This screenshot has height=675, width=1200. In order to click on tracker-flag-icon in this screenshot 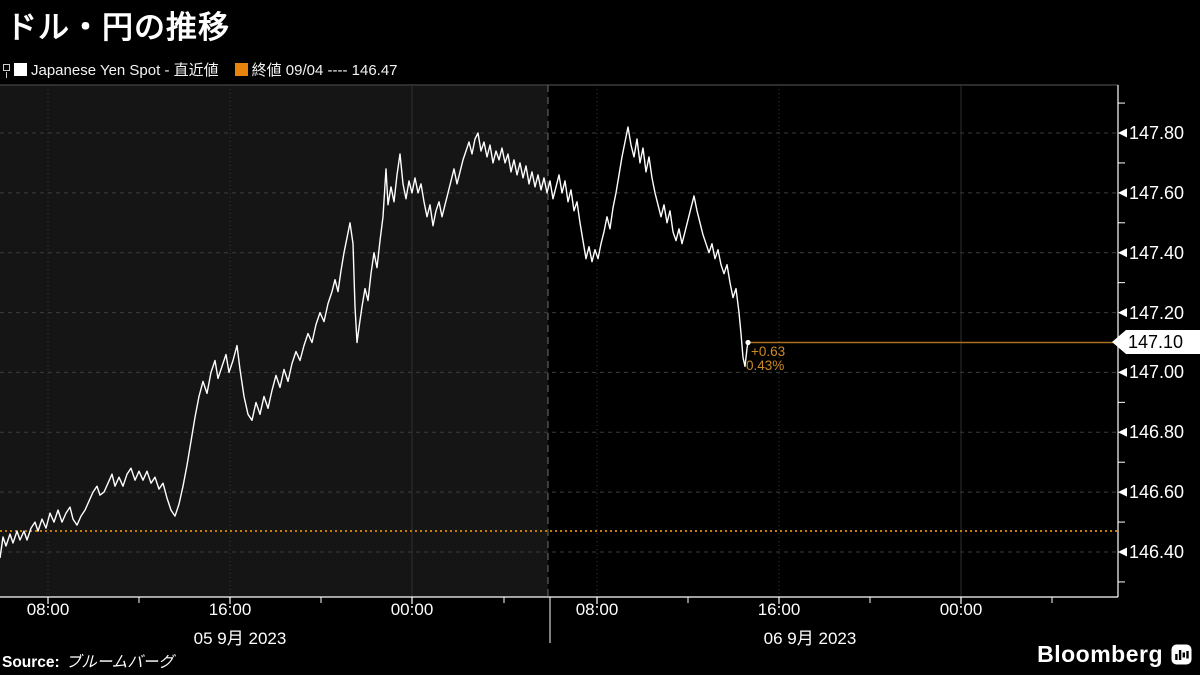, I will do `click(7, 70)`.